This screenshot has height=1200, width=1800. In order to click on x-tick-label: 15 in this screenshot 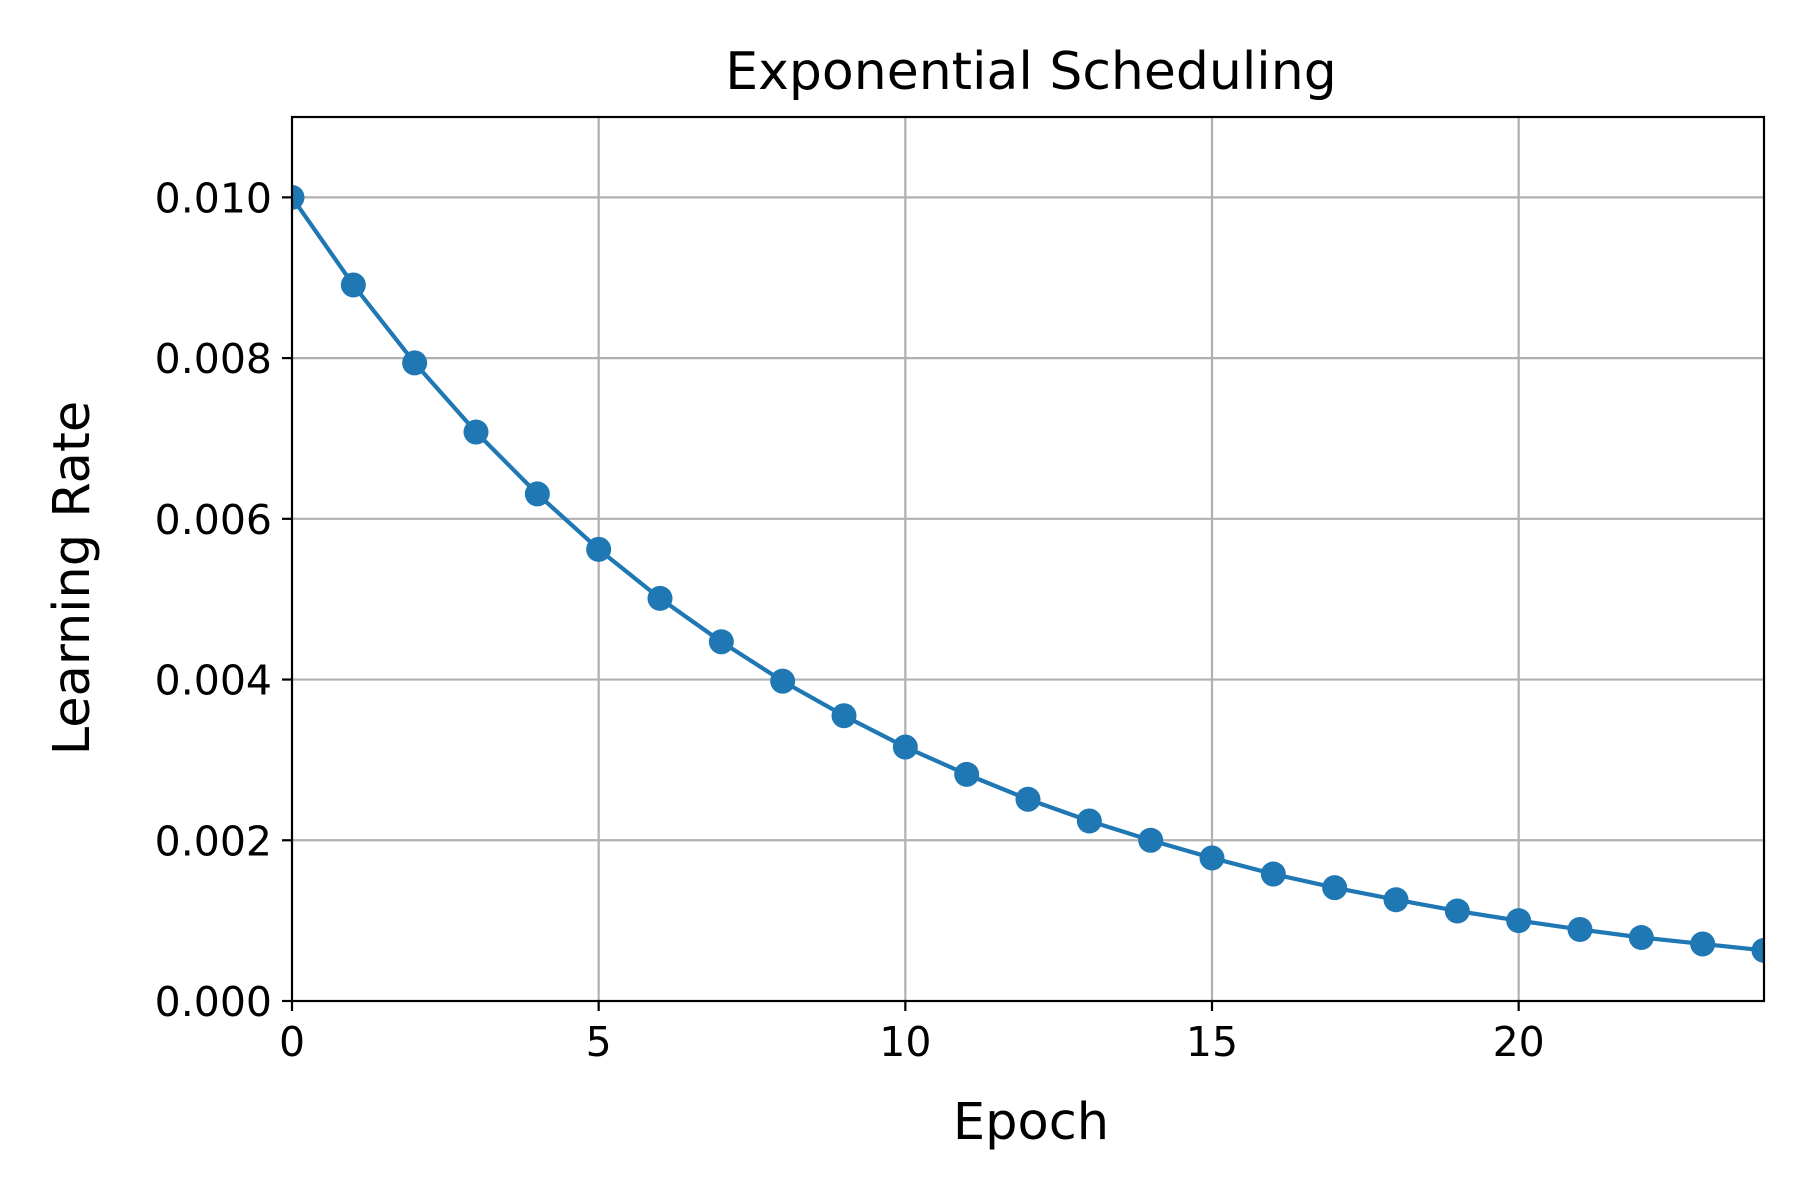, I will do `click(1212, 1042)`.